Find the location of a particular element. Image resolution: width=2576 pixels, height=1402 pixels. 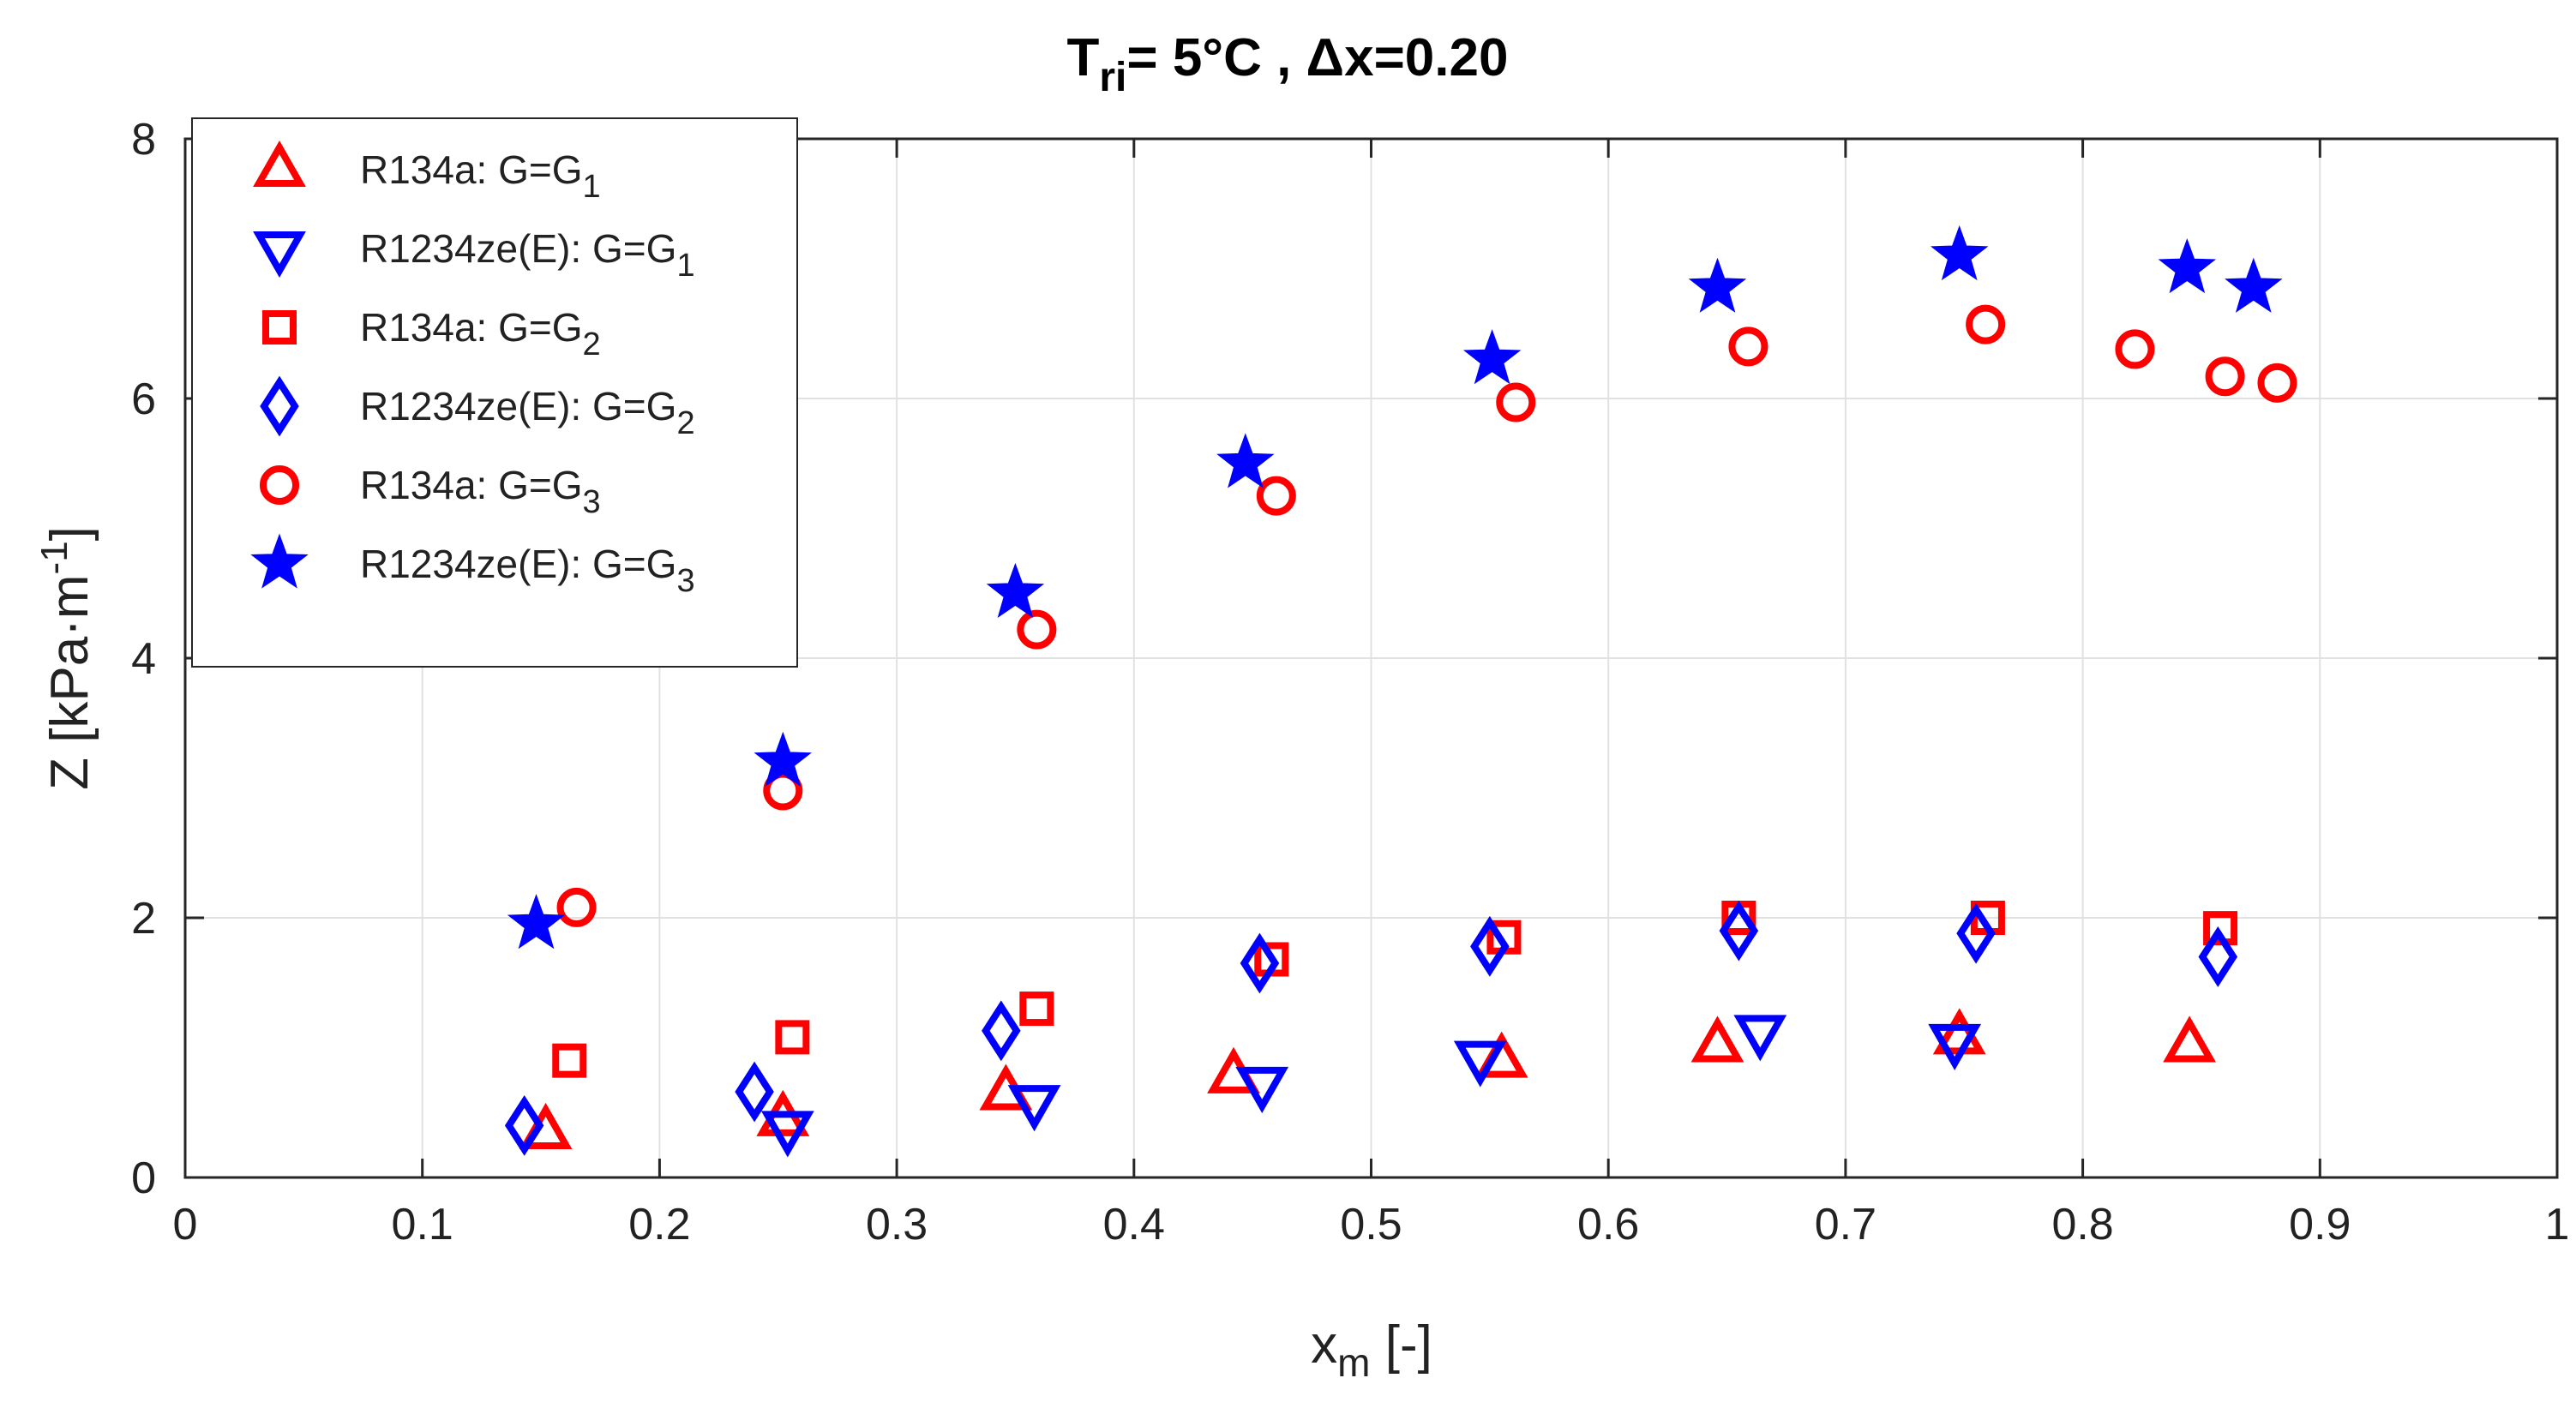

legend-item: R1234ze(E): G=G1 is located at coordinates (474, 255).